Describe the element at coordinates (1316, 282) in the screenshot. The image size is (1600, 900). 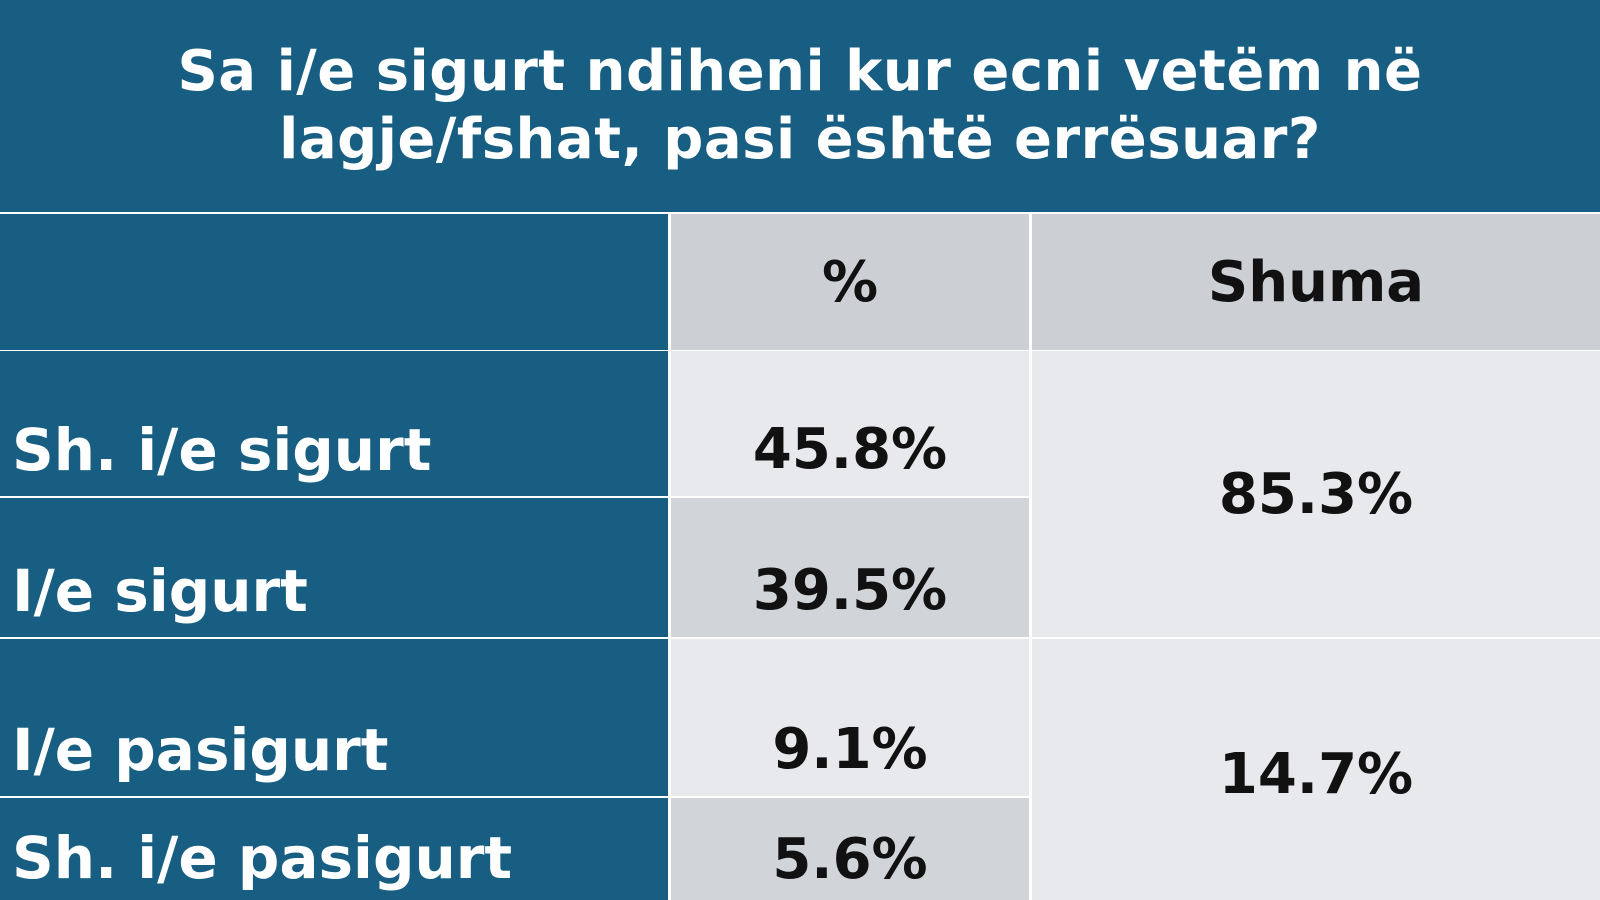
I see `header-sum: Shuma` at that location.